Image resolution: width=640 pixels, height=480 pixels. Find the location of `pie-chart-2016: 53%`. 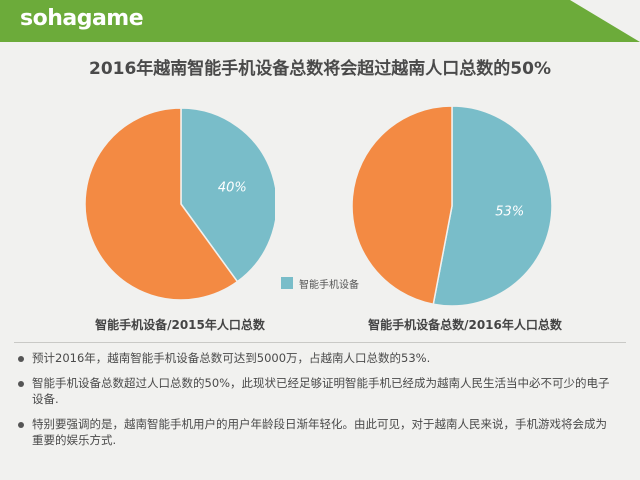

pie-chart-2016: 53% is located at coordinates (452, 206).